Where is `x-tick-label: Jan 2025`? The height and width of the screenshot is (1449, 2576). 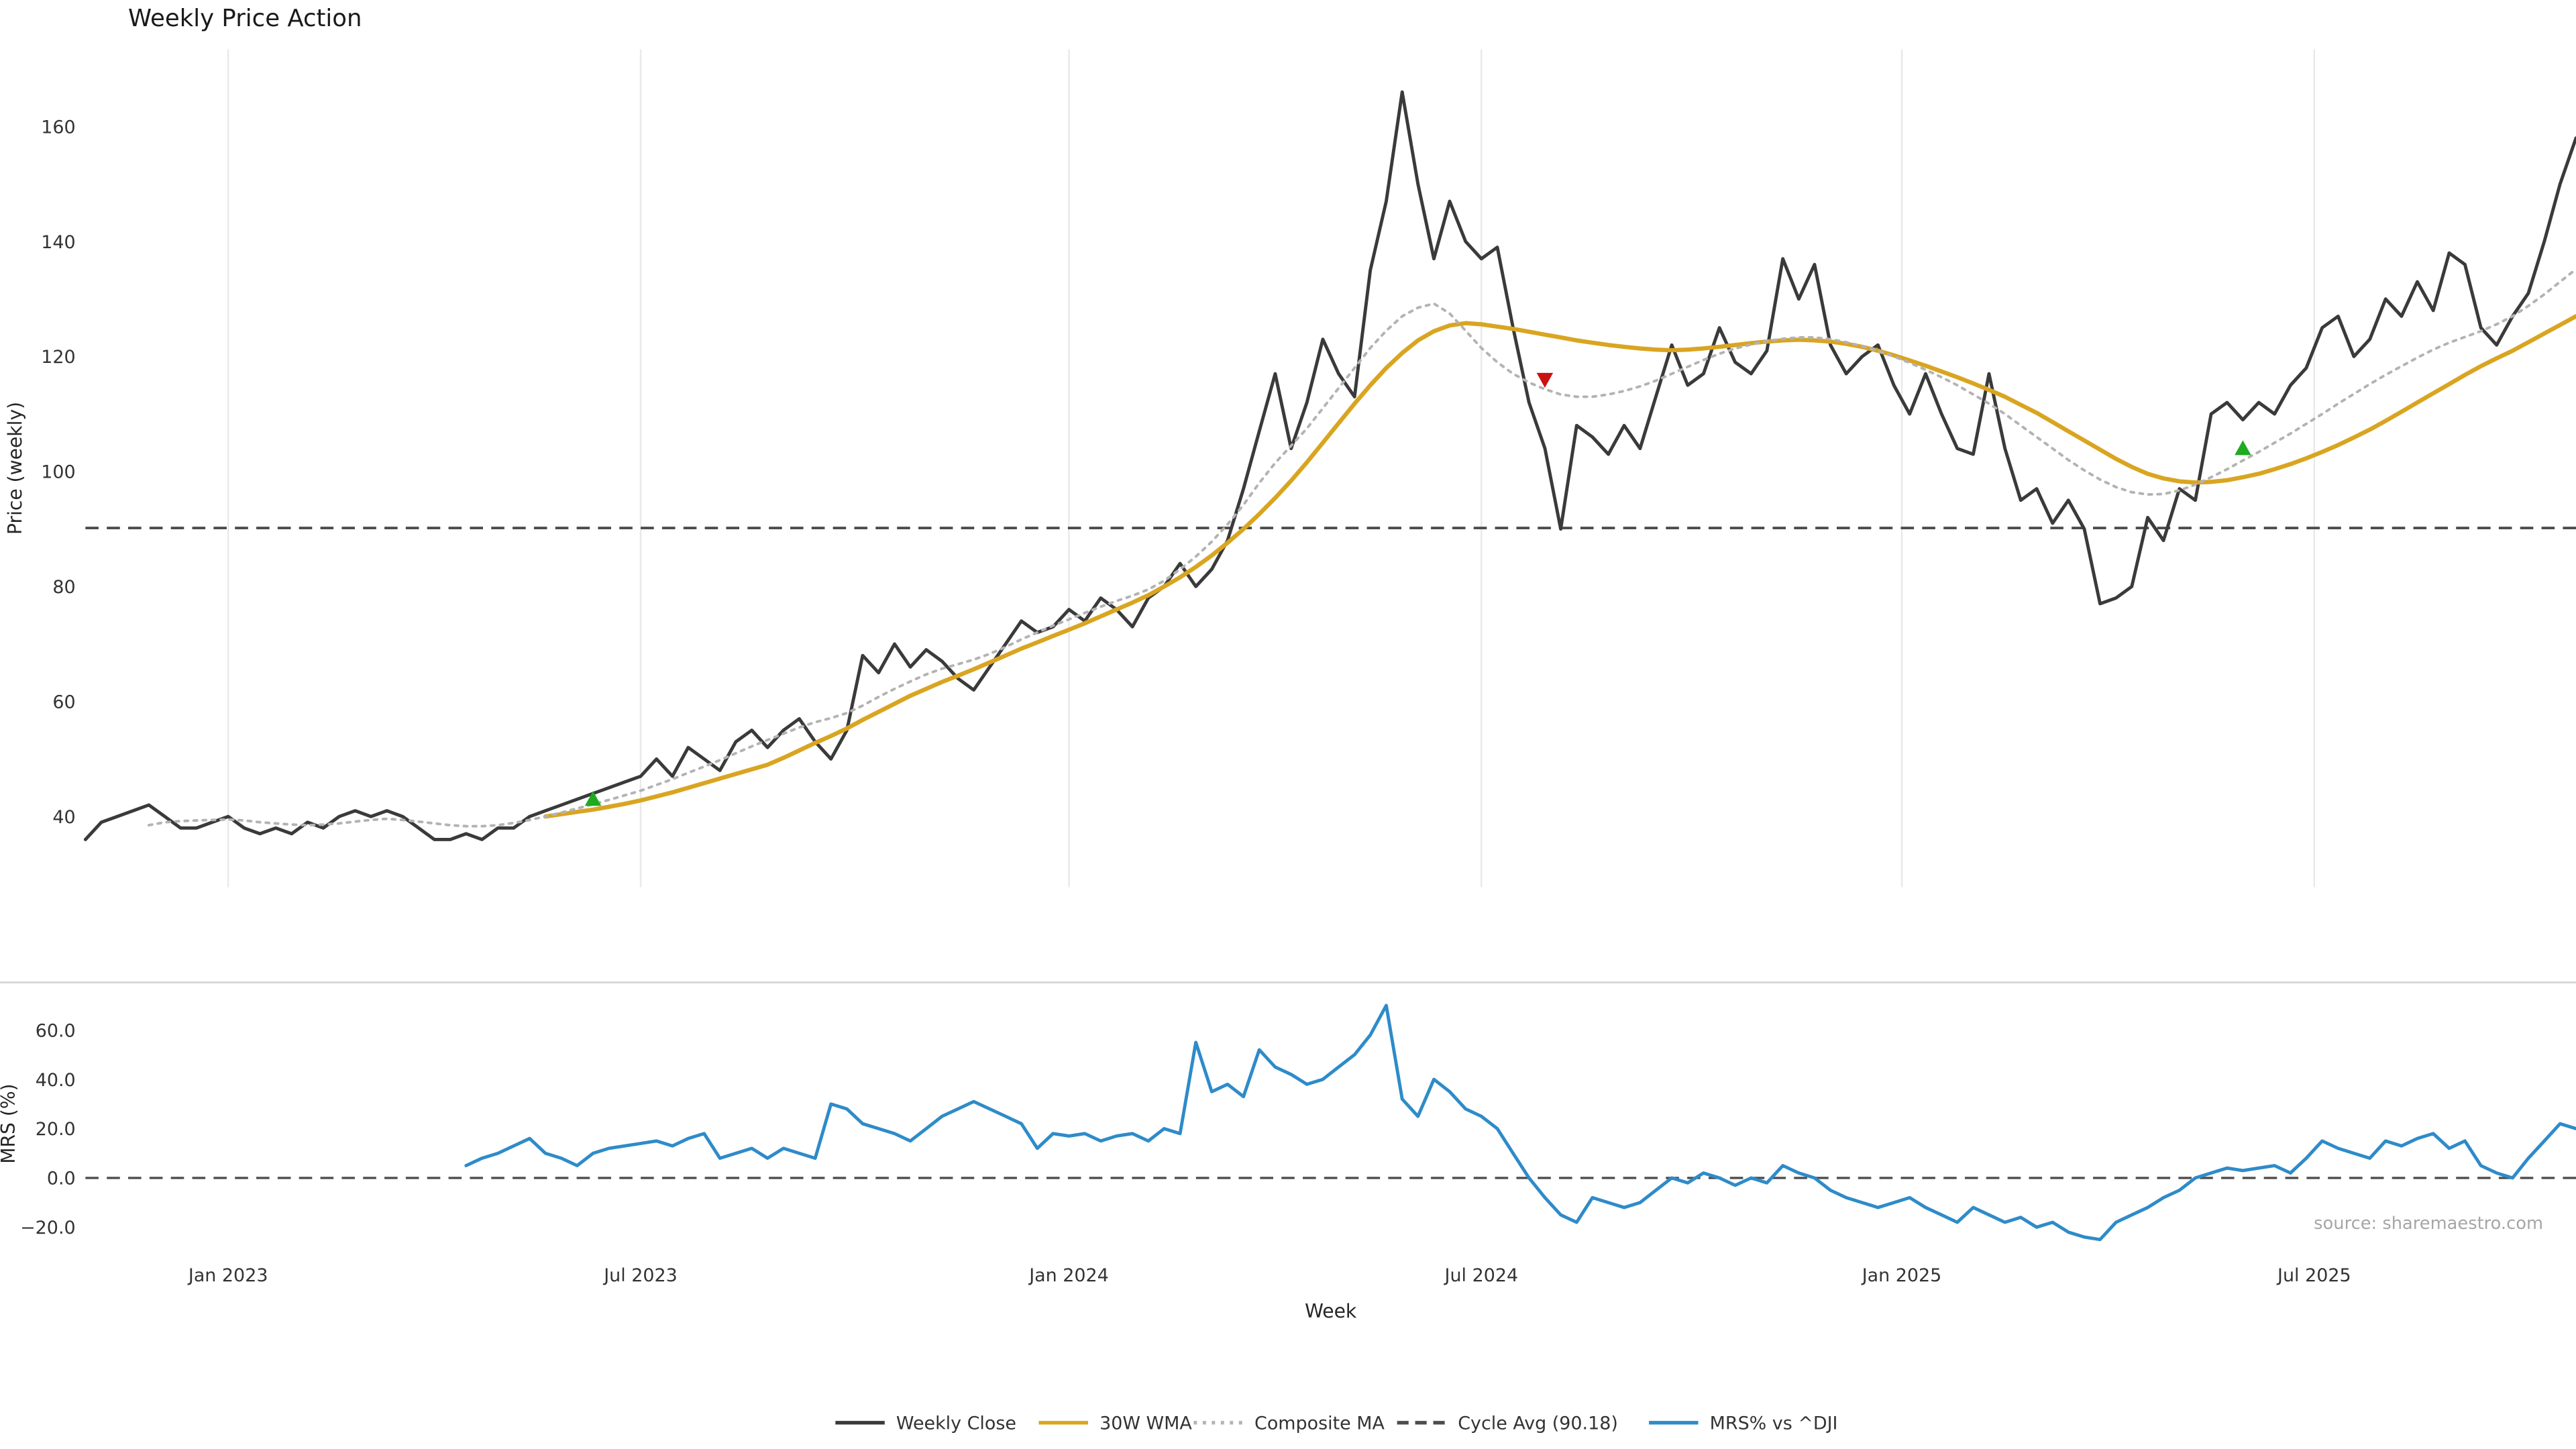 x-tick-label: Jan 2025 is located at coordinates (1901, 1275).